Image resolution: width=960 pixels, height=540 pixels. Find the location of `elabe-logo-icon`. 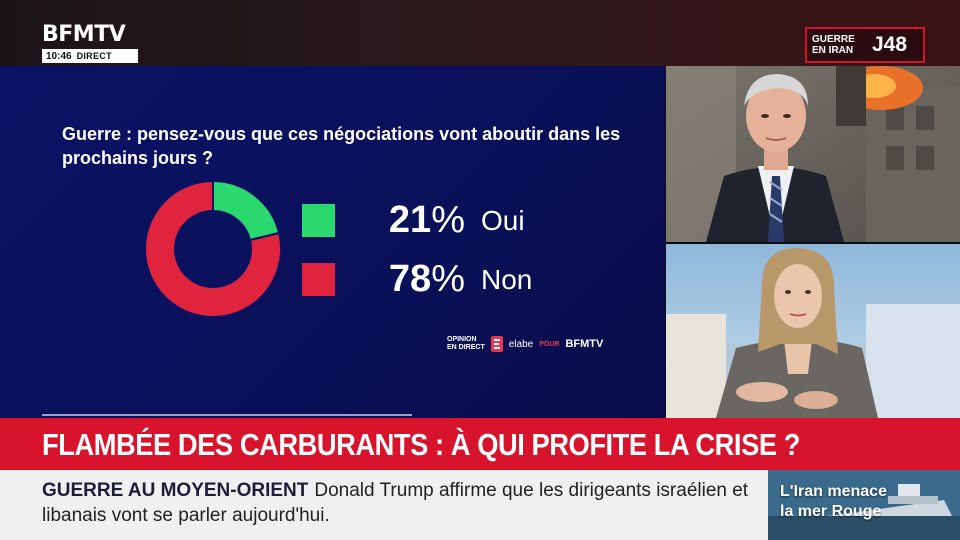

elabe-logo-icon is located at coordinates (496, 344).